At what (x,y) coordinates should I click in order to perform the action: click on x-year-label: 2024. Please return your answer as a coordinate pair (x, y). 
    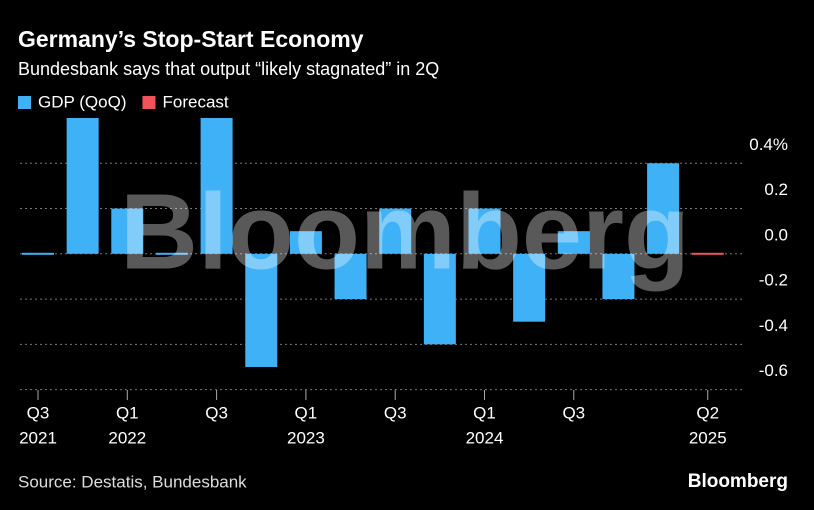
    Looking at the image, I should click on (485, 437).